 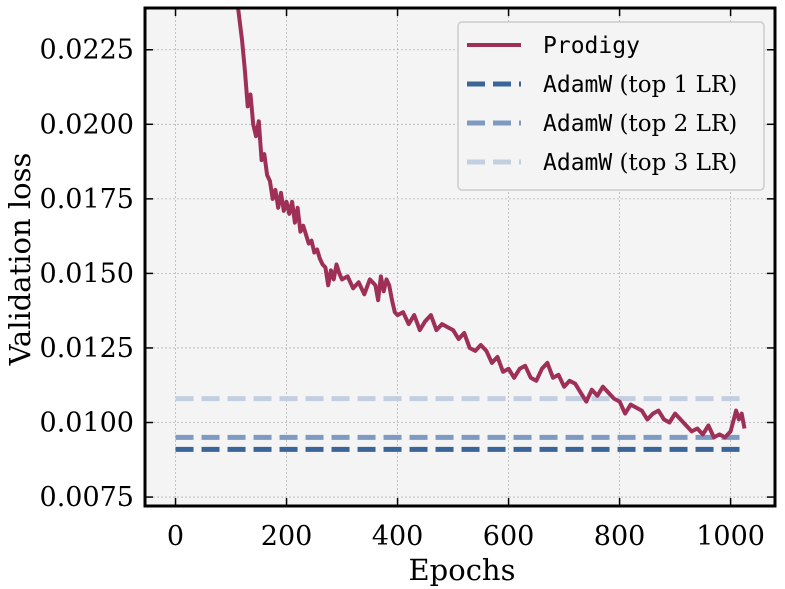 I want to click on legend-entry-label: AdamW (top 1 LR), so click(x=640, y=85).